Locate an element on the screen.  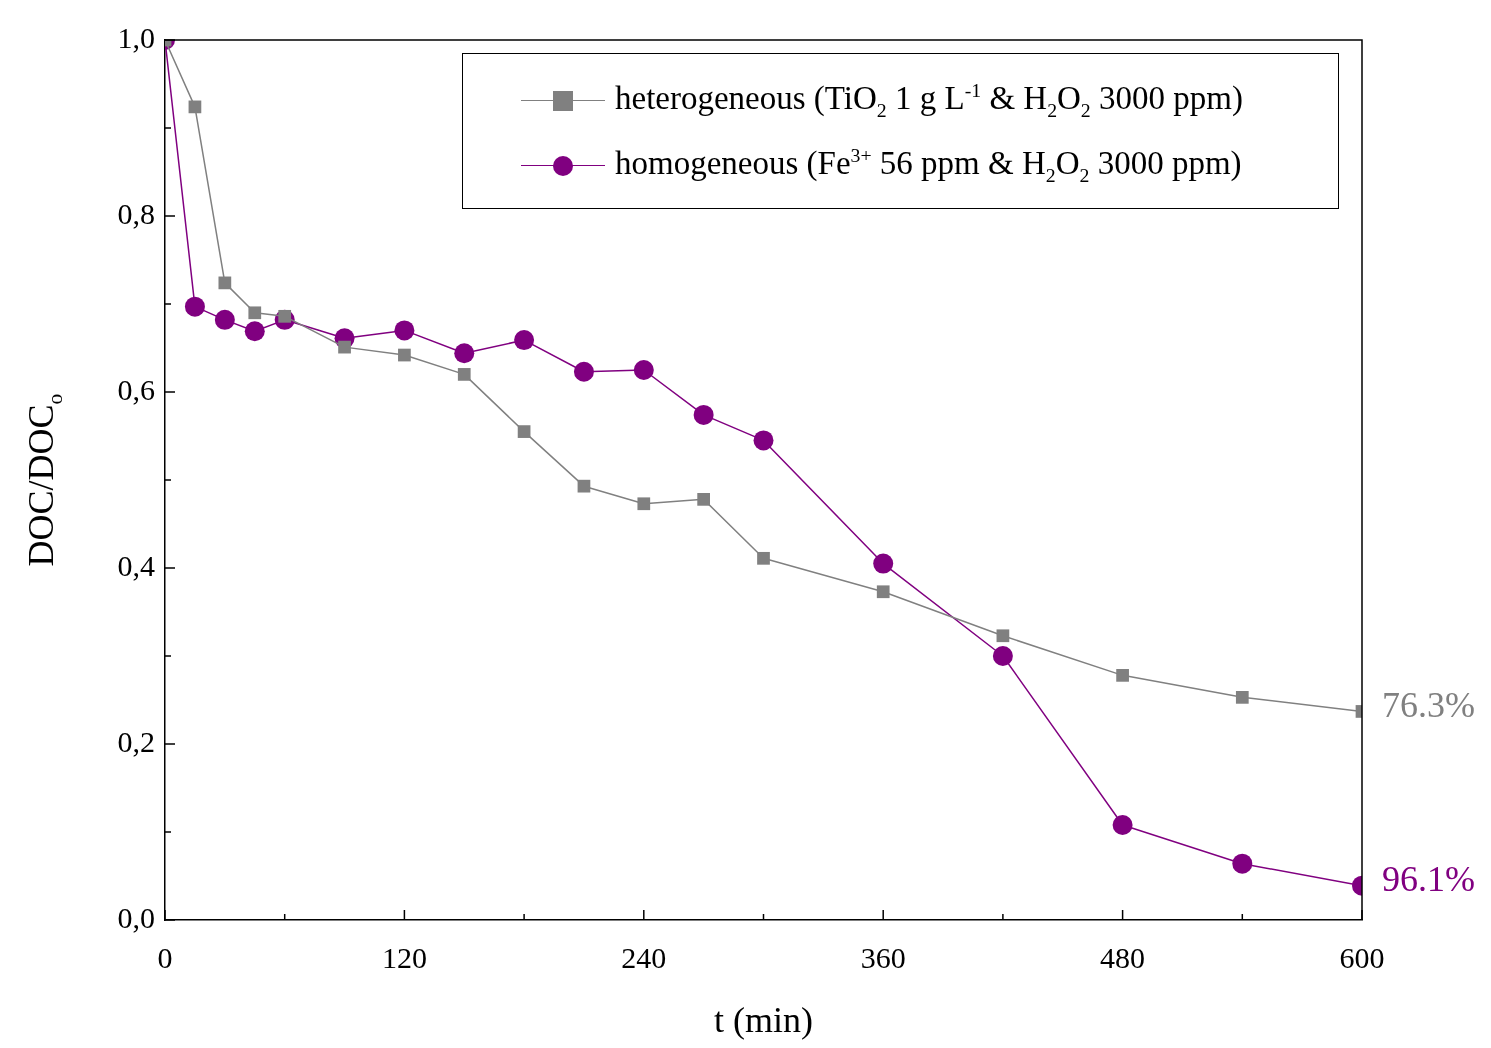
x-tick-label: 600 is located at coordinates (1362, 957).